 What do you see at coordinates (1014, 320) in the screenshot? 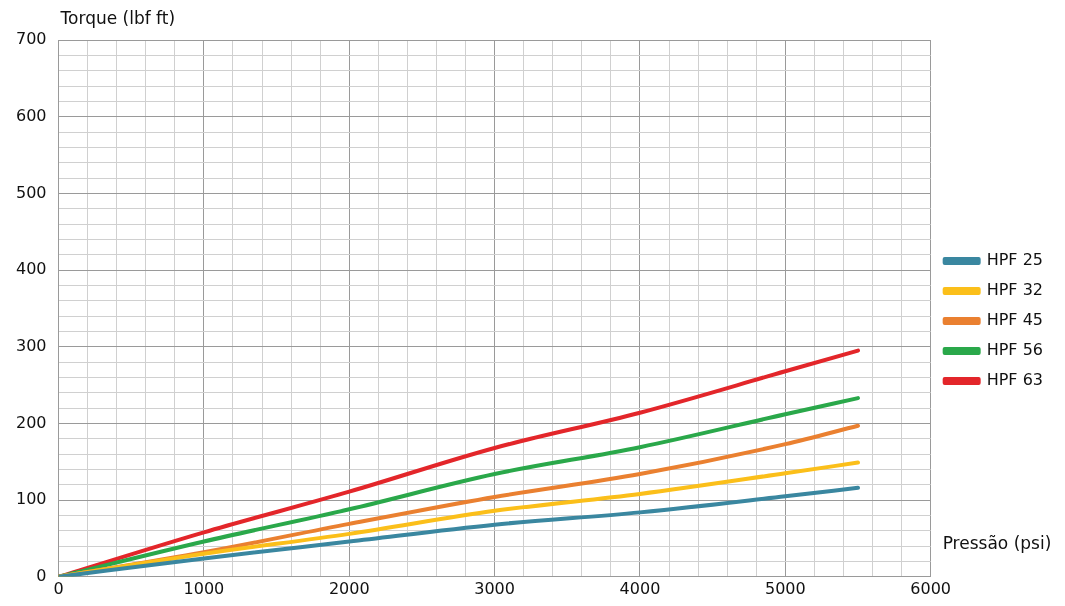
I see `legend-label: HPF 45` at bounding box center [1014, 320].